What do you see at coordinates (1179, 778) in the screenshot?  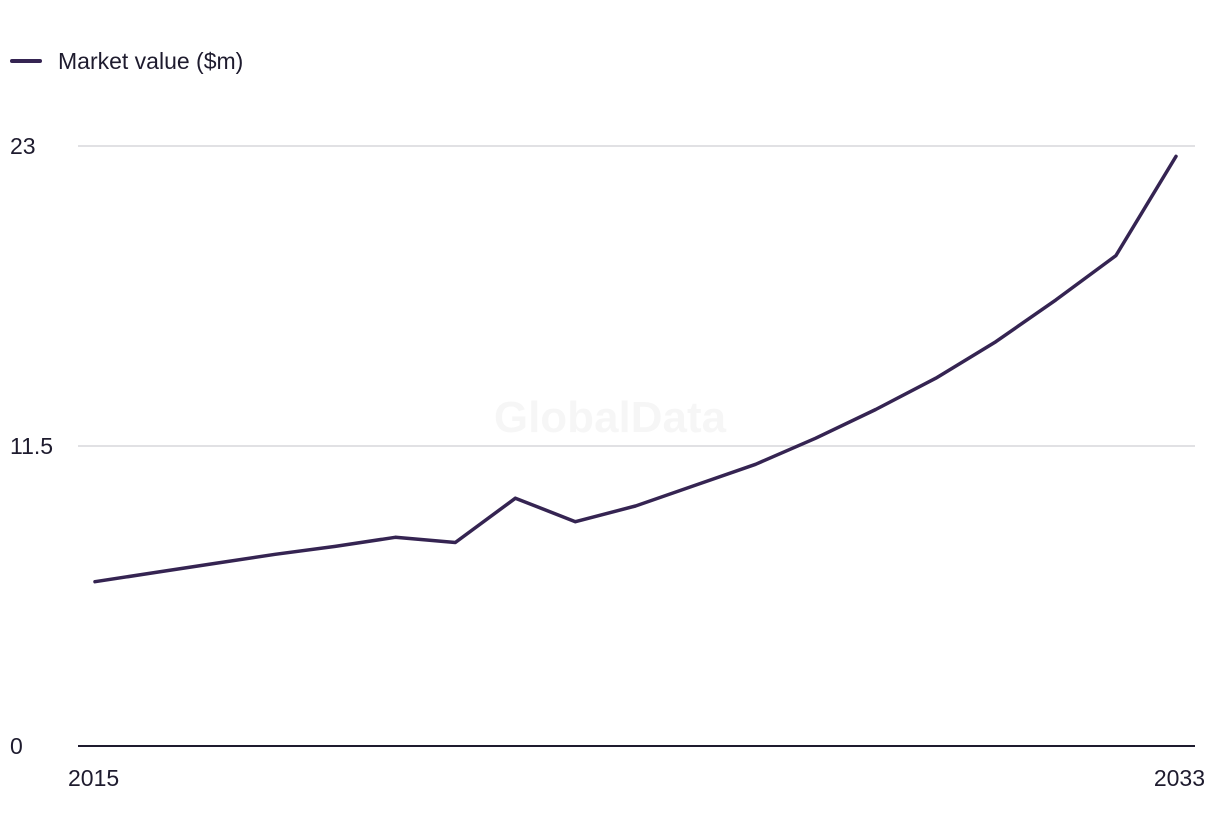 I see `x-tick-label: 2033` at bounding box center [1179, 778].